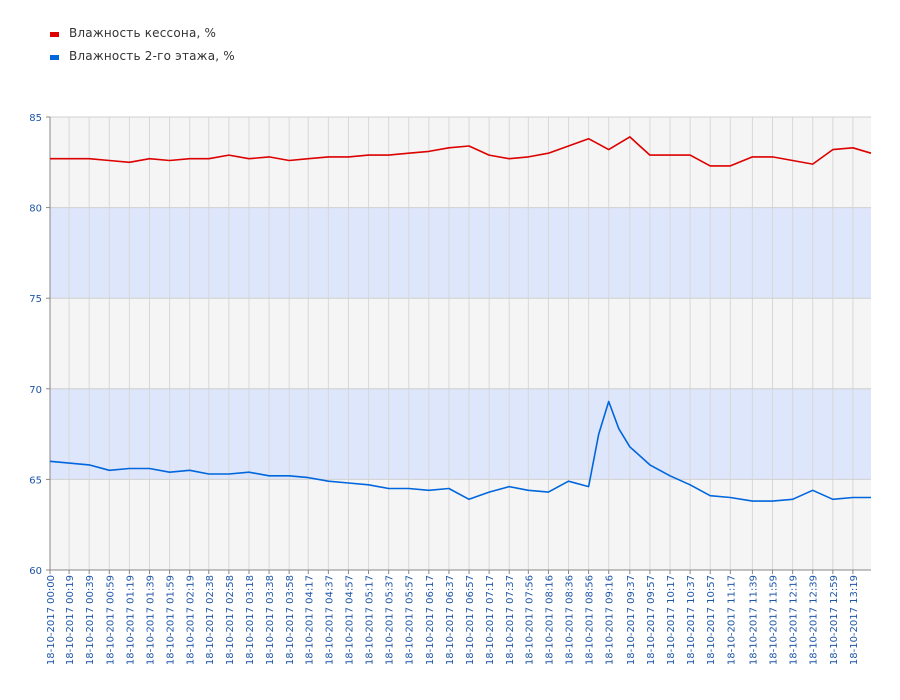  What do you see at coordinates (370, 620) in the screenshot?
I see `x-tick-label-16: 18-10-2017 05:17` at bounding box center [370, 620].